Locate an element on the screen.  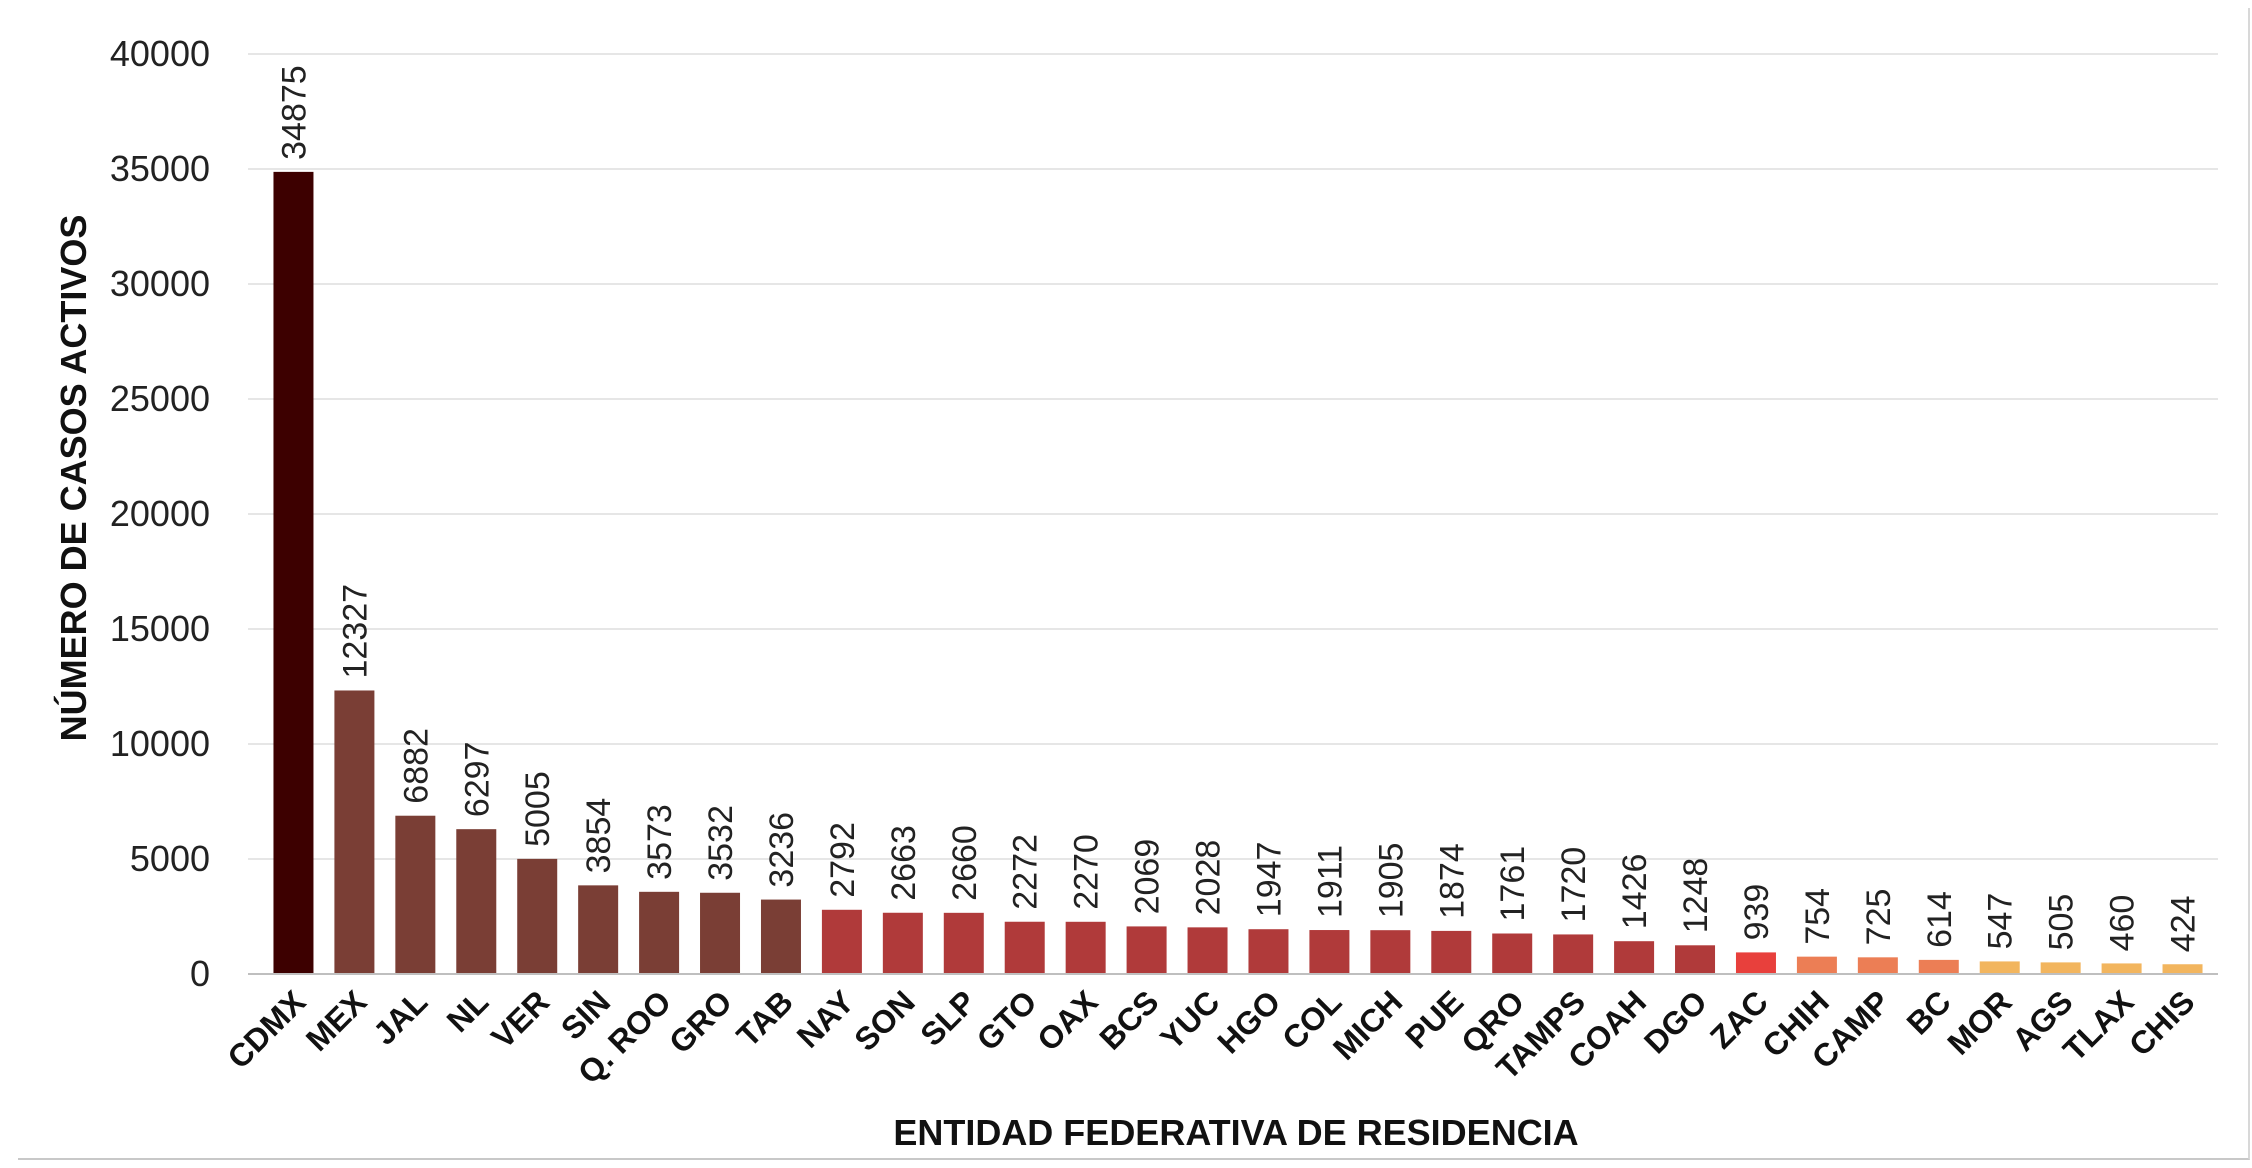
bar-cdmx is located at coordinates (293, 572).